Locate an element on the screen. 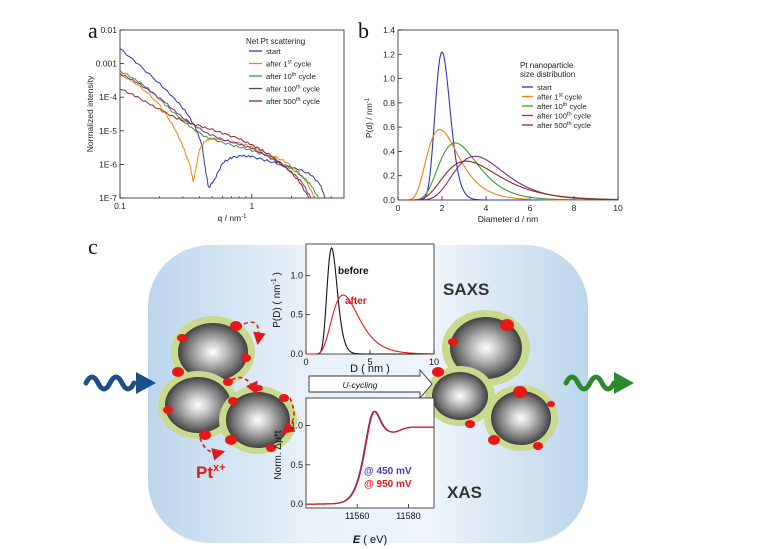 Image resolution: width=767 pixels, height=549 pixels. panel-b-ytick-label: 0.8 is located at coordinates (389, 103).